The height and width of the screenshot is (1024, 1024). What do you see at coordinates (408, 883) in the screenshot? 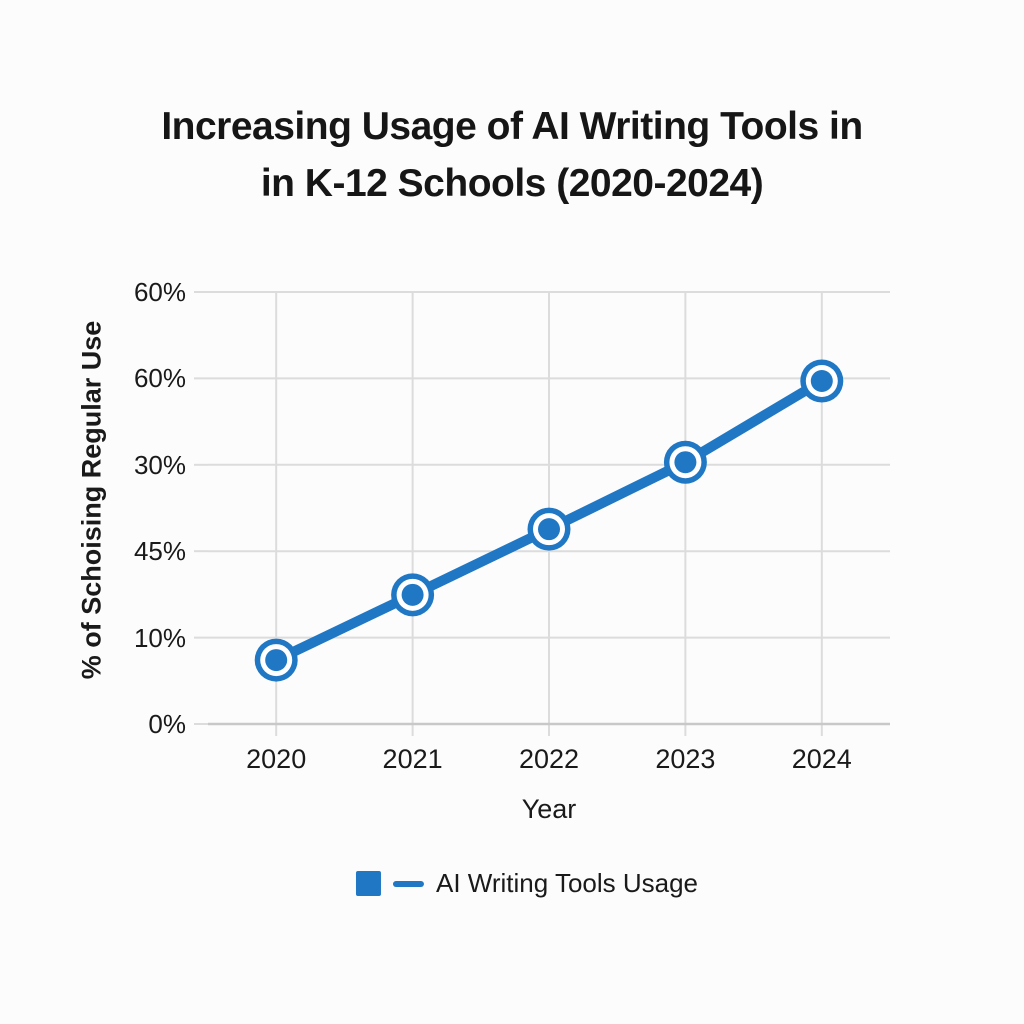
I see `legend-line-icon` at bounding box center [408, 883].